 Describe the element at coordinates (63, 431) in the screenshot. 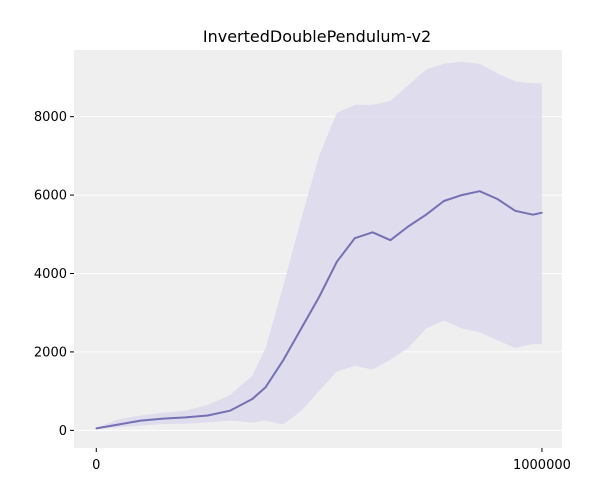

I see `y-tick-label-0: 0` at that location.